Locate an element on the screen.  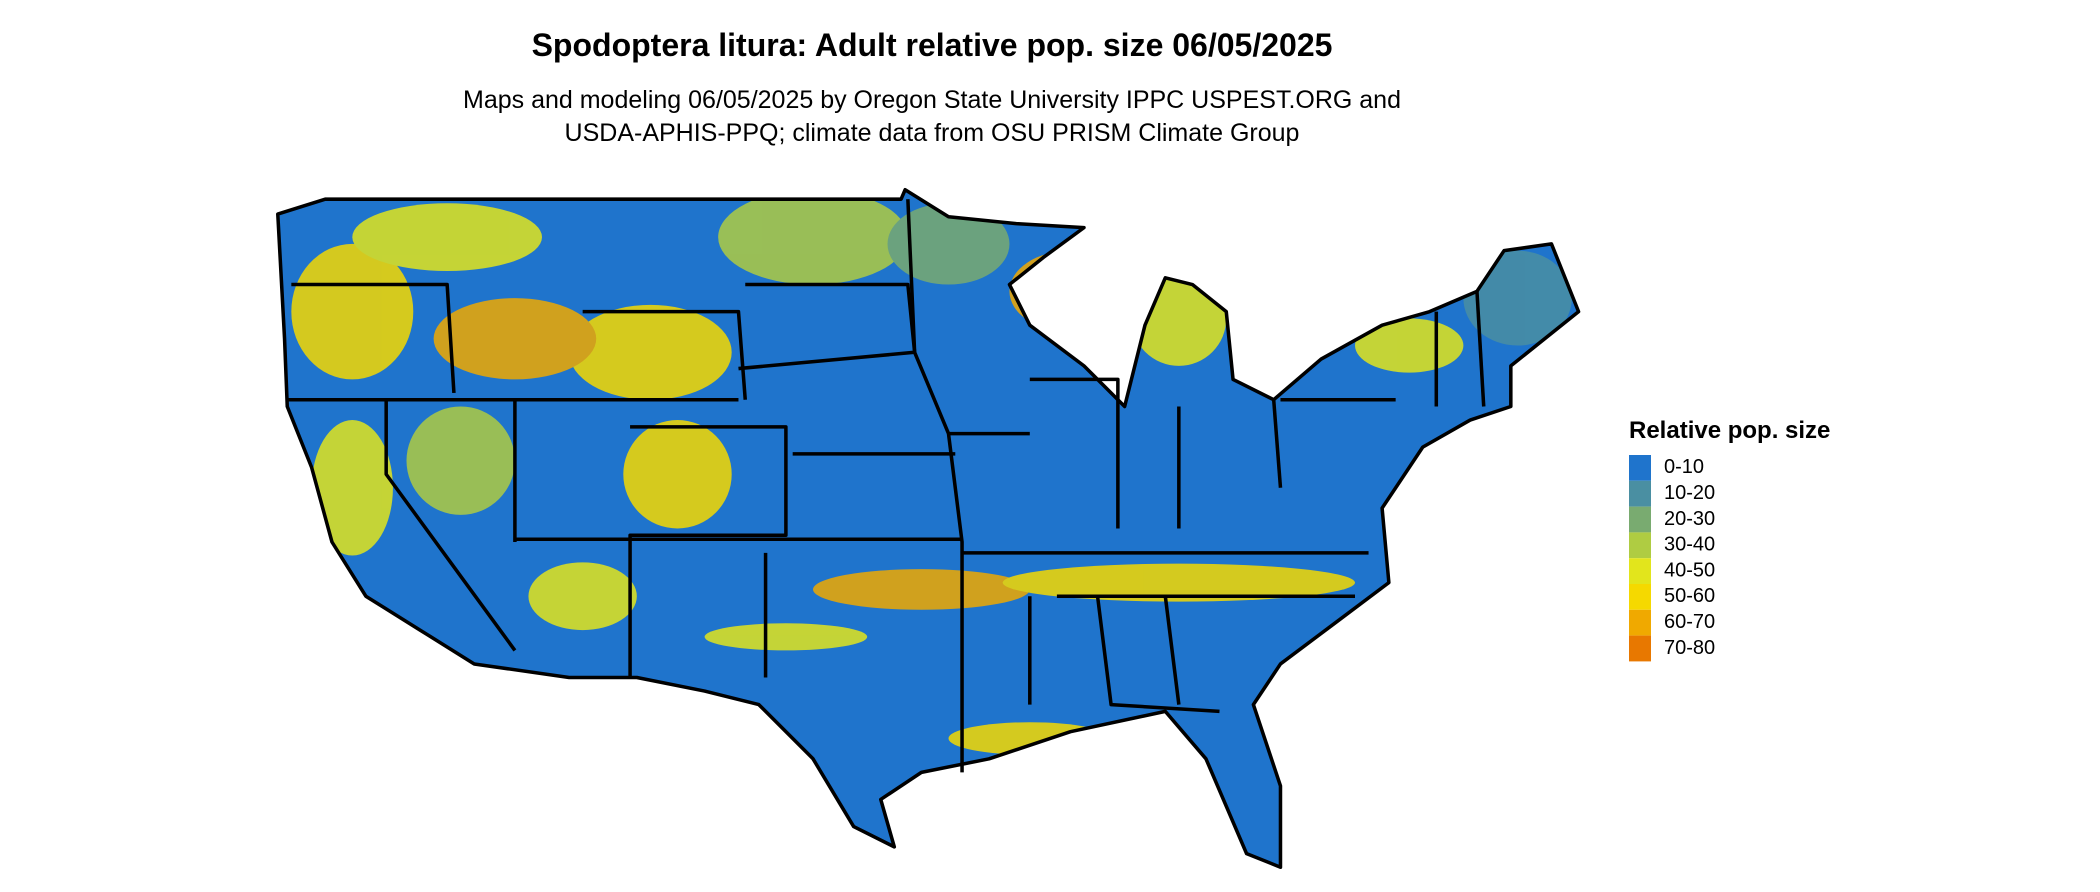
legend-label: 0-10 is located at coordinates (1684, 467).